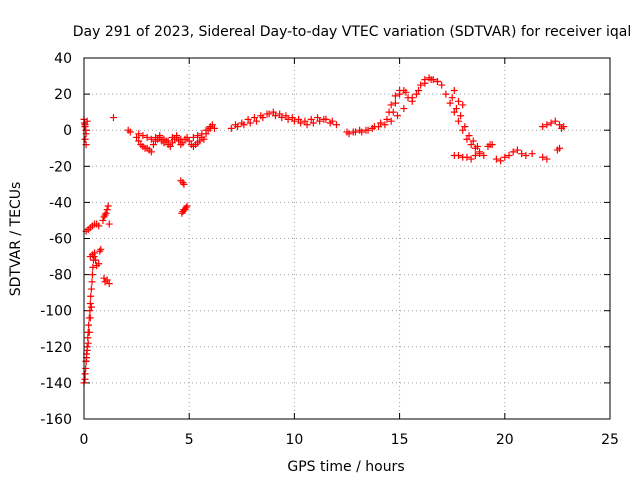  Describe the element at coordinates (610, 440) in the screenshot. I see `x-tick-label: 25` at that location.